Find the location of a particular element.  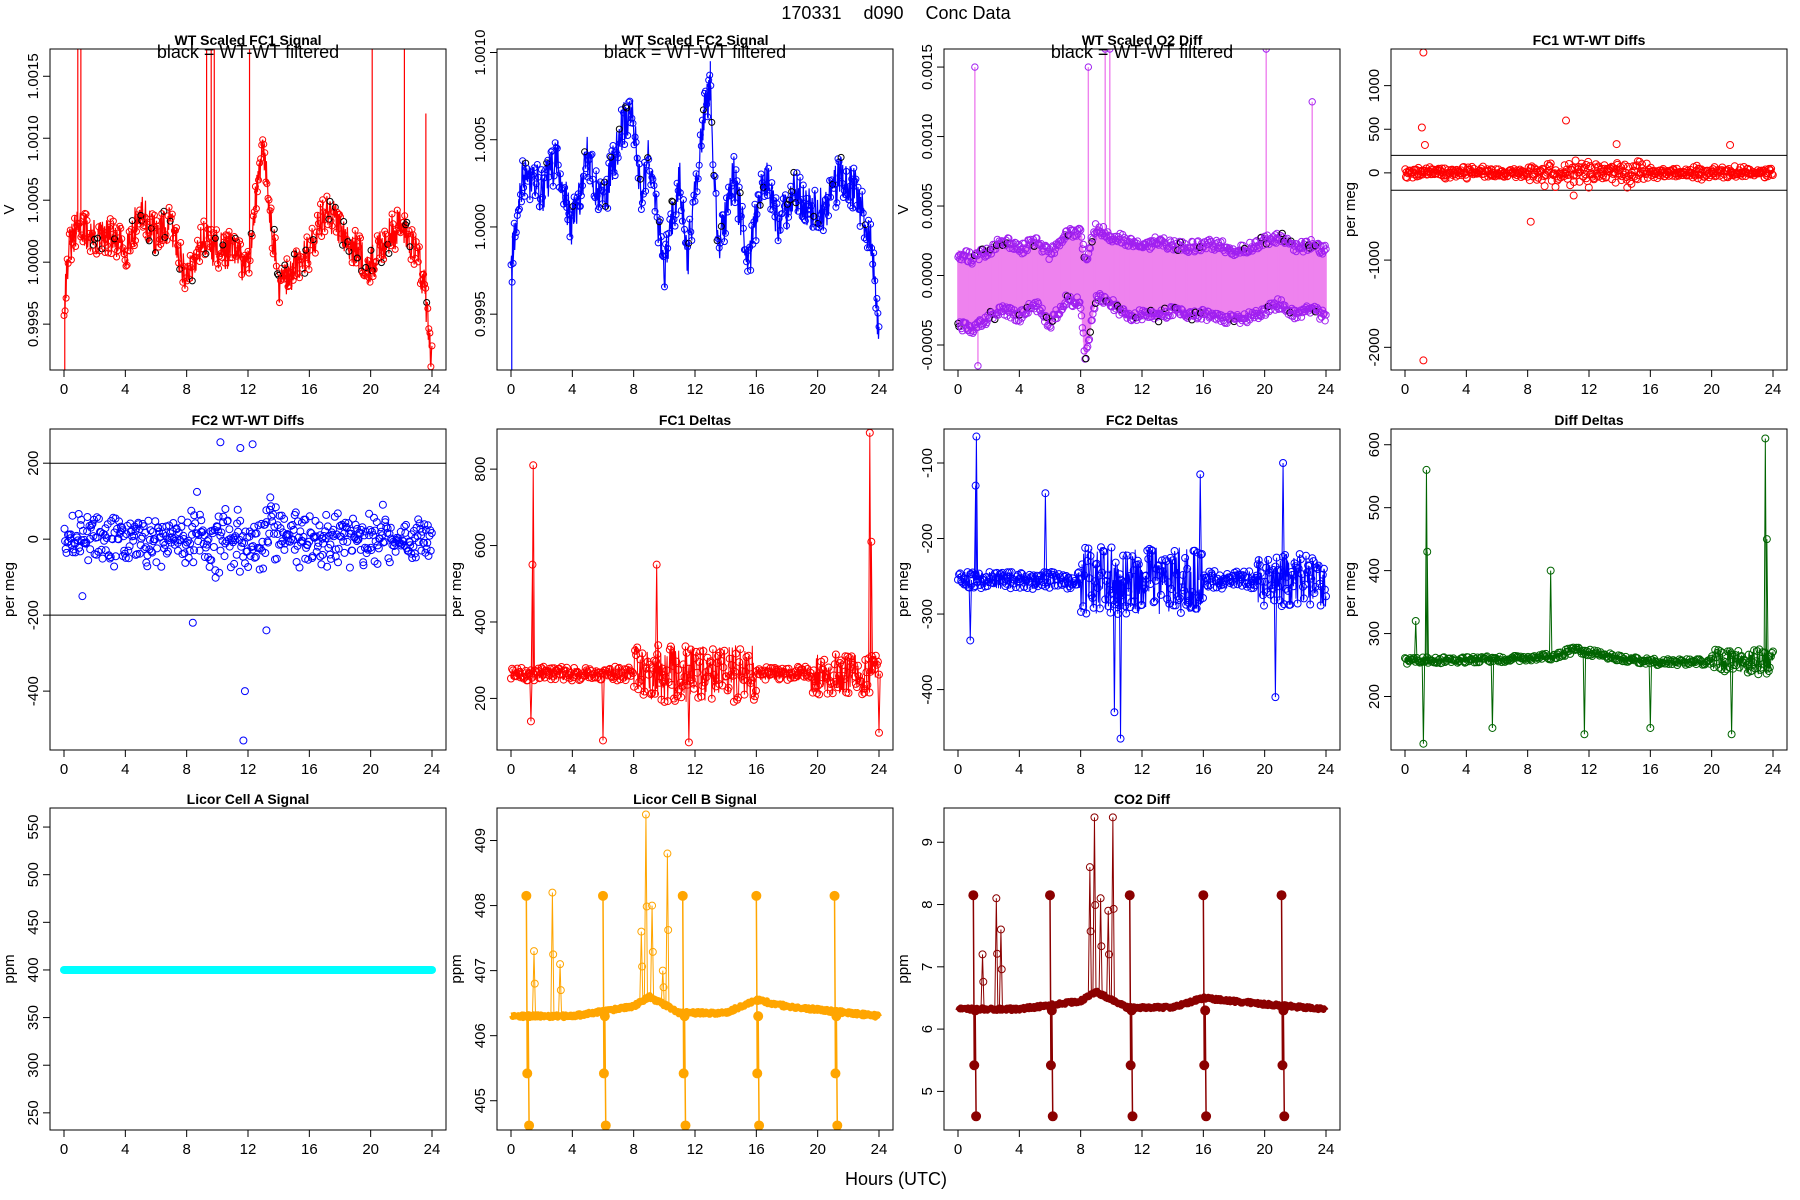

y-tick-label: 8 is located at coordinates (927, 904).